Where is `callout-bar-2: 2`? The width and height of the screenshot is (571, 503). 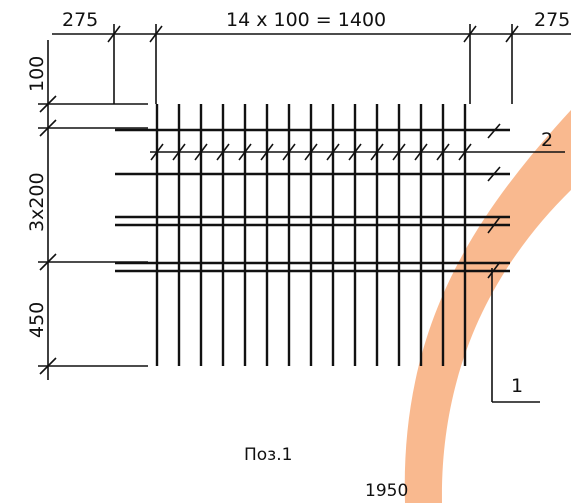
callout-bar-2: 2 is located at coordinates (547, 140).